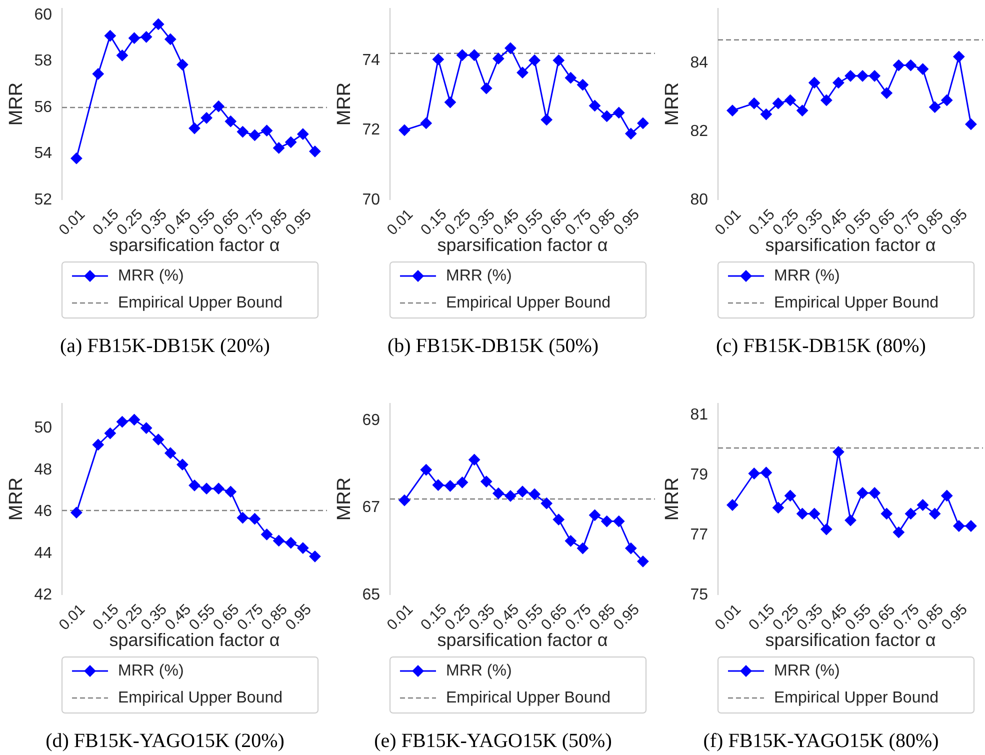  I want to click on y-tick-label: 82, so click(699, 131).